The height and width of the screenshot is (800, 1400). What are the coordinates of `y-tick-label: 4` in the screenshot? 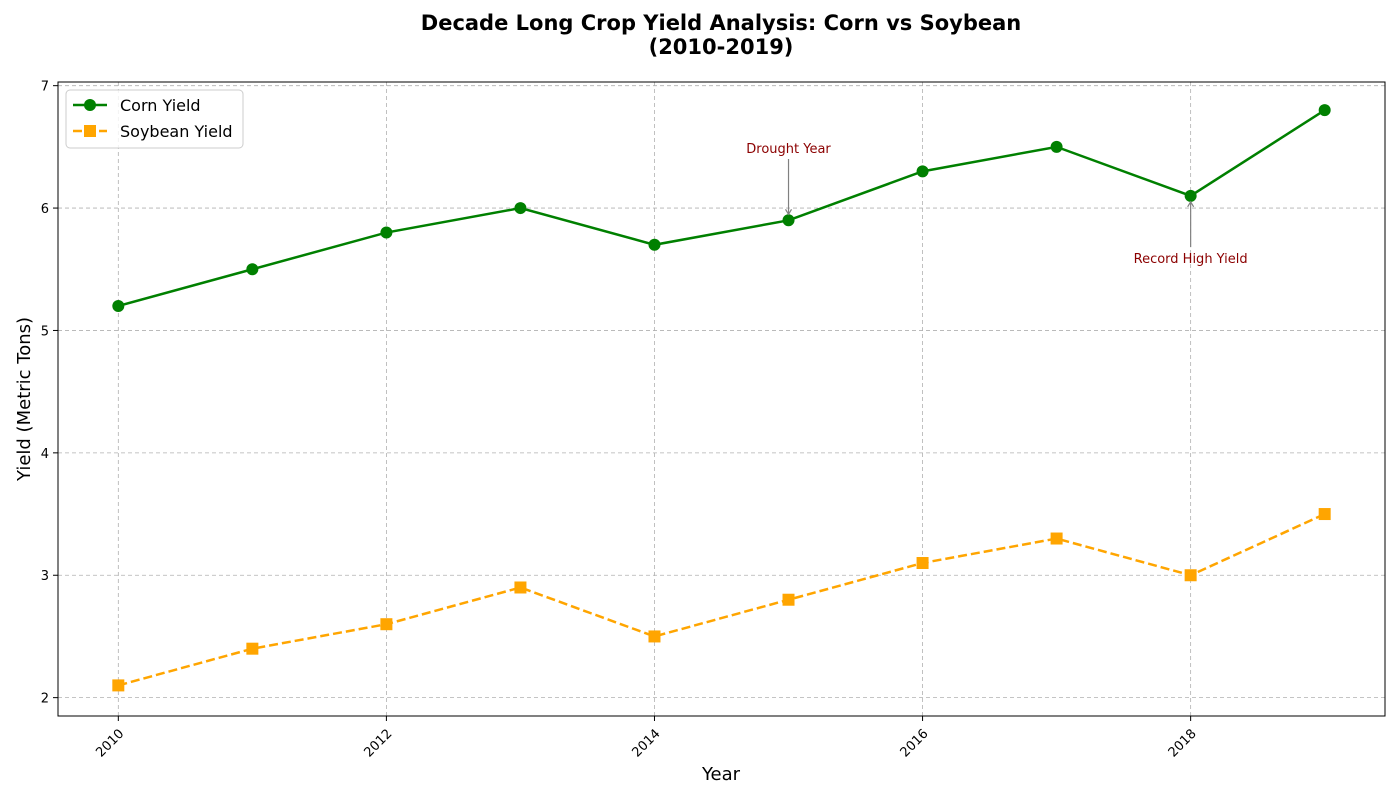 It's located at (45, 454).